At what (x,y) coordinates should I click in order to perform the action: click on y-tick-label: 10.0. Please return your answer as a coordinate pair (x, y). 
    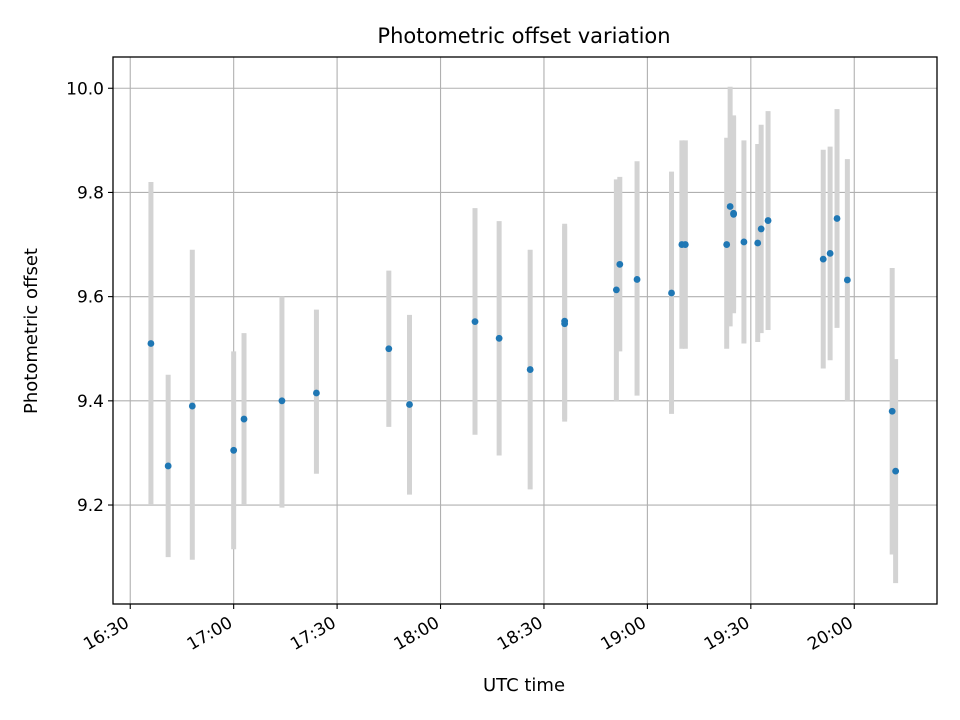
    Looking at the image, I should click on (85, 89).